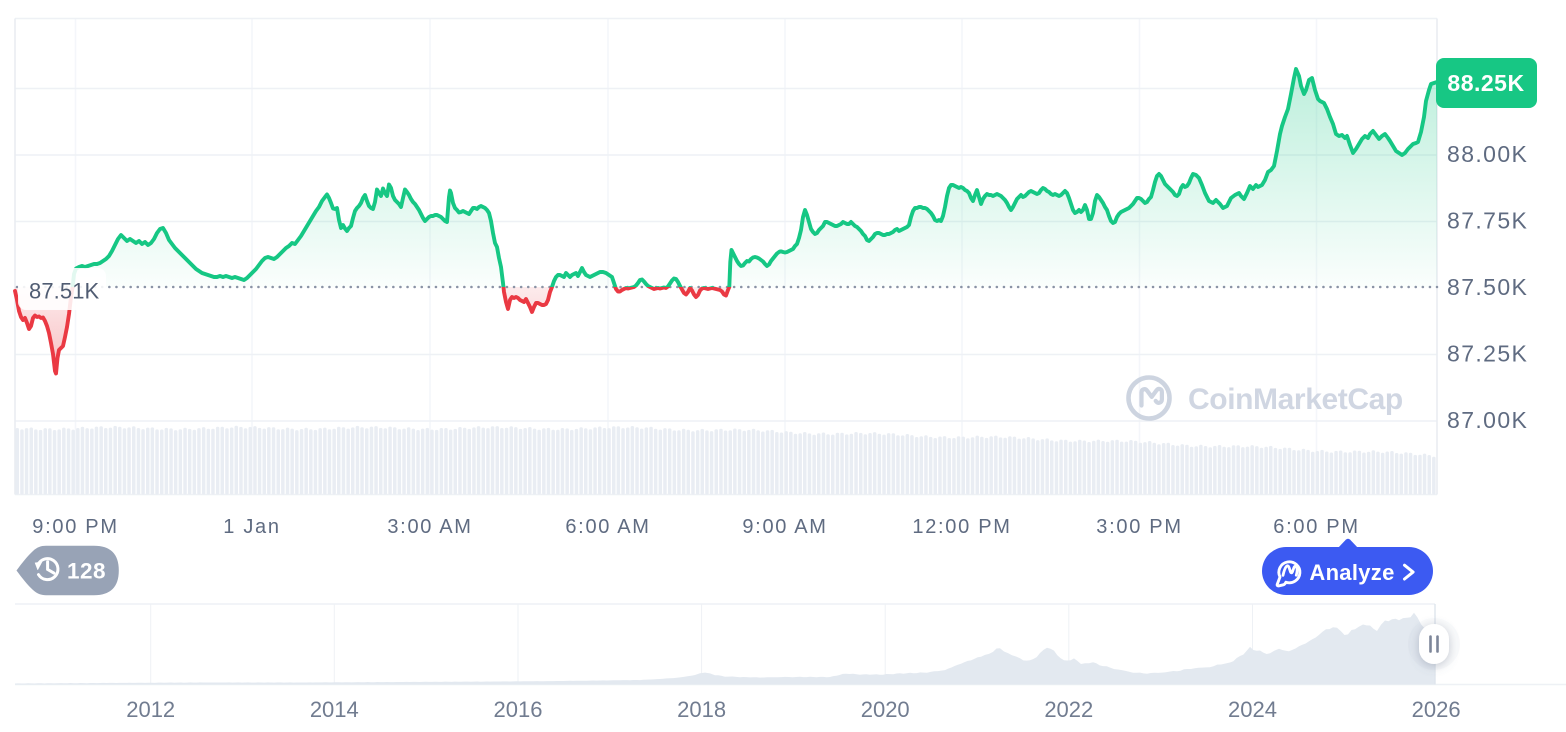 The image size is (1566, 732). What do you see at coordinates (1487, 354) in the screenshot?
I see `svg-text: 87.25K` at bounding box center [1487, 354].